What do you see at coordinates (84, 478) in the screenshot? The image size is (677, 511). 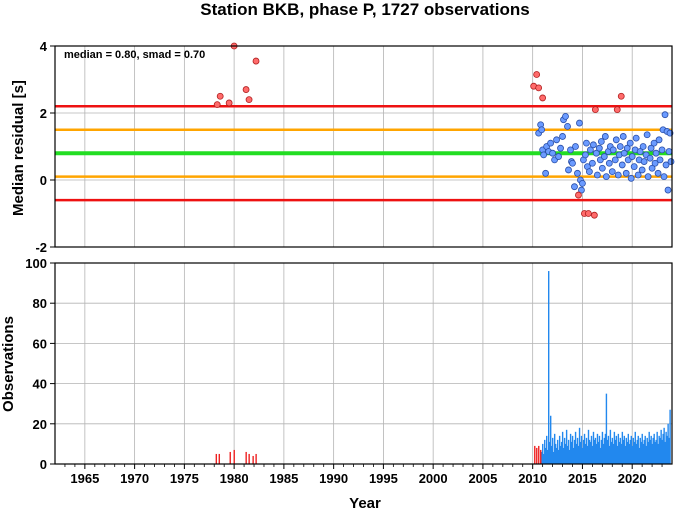 I see `x-tick-label: 1965` at bounding box center [84, 478].